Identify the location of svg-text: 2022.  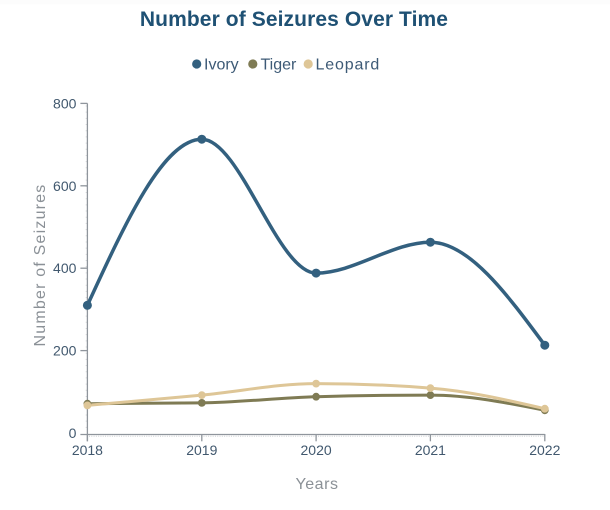
(544, 450).